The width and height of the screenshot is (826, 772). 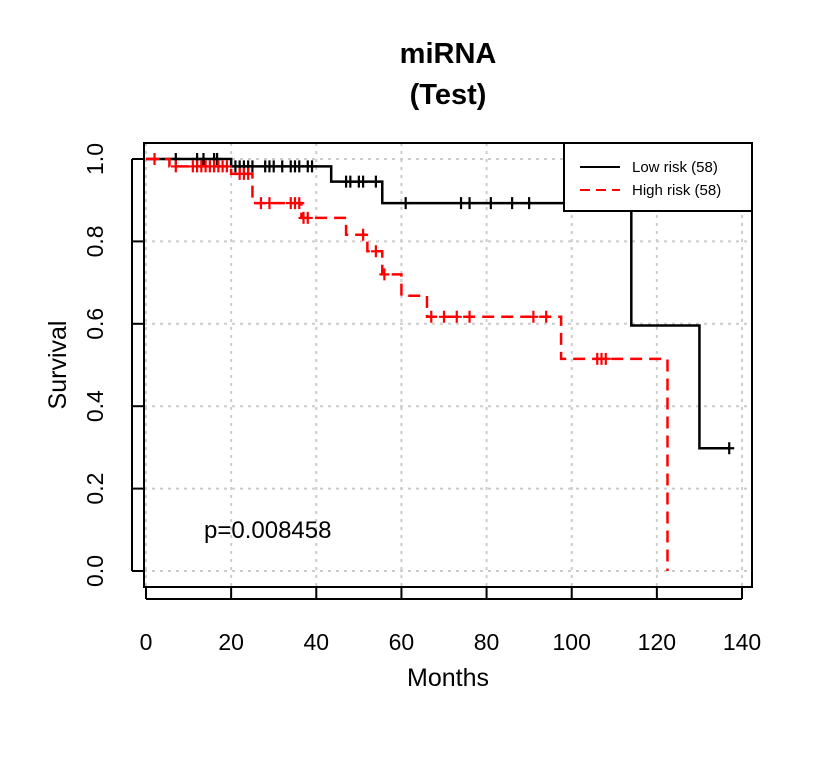 I want to click on x-tick-label: 40, so click(x=316, y=642).